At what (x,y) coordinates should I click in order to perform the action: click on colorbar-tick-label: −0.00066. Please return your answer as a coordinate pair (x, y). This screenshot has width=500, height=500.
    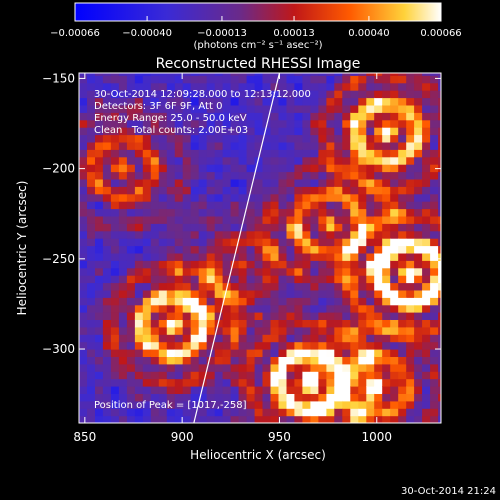
    Looking at the image, I should click on (75, 33).